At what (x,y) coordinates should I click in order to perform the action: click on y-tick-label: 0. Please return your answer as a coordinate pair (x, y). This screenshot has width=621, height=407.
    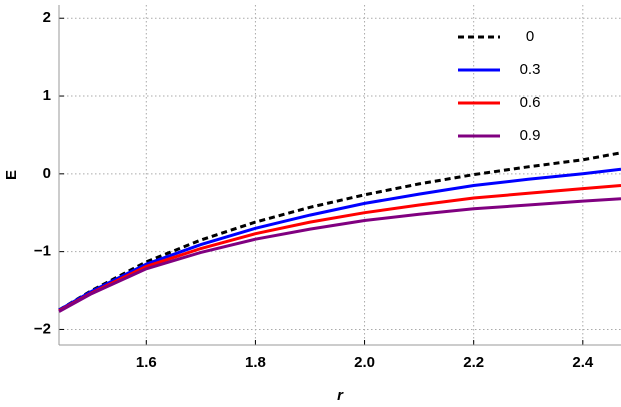
    Looking at the image, I should click on (47, 173).